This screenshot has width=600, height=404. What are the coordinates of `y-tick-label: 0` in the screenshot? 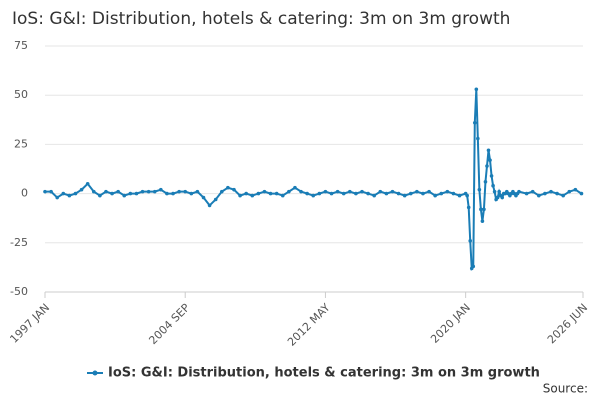 It's located at (24, 193).